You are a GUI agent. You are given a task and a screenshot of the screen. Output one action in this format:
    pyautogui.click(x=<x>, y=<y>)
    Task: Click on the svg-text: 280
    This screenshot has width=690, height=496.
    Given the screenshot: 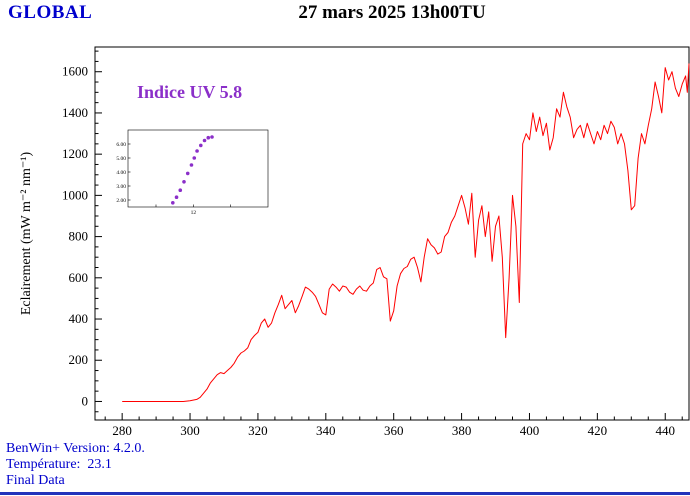 What is the action you would take?
    pyautogui.click(x=122, y=430)
    